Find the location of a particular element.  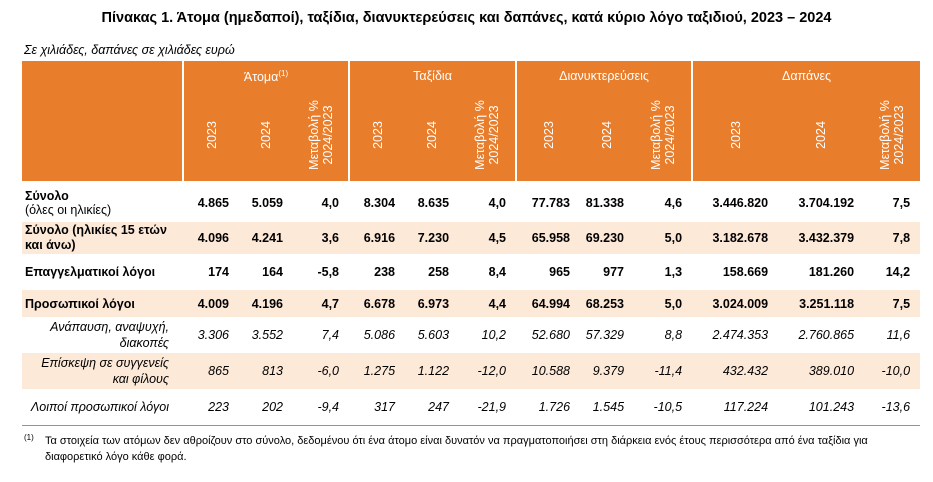

table-cell: 5,0 is located at coordinates (663, 303).